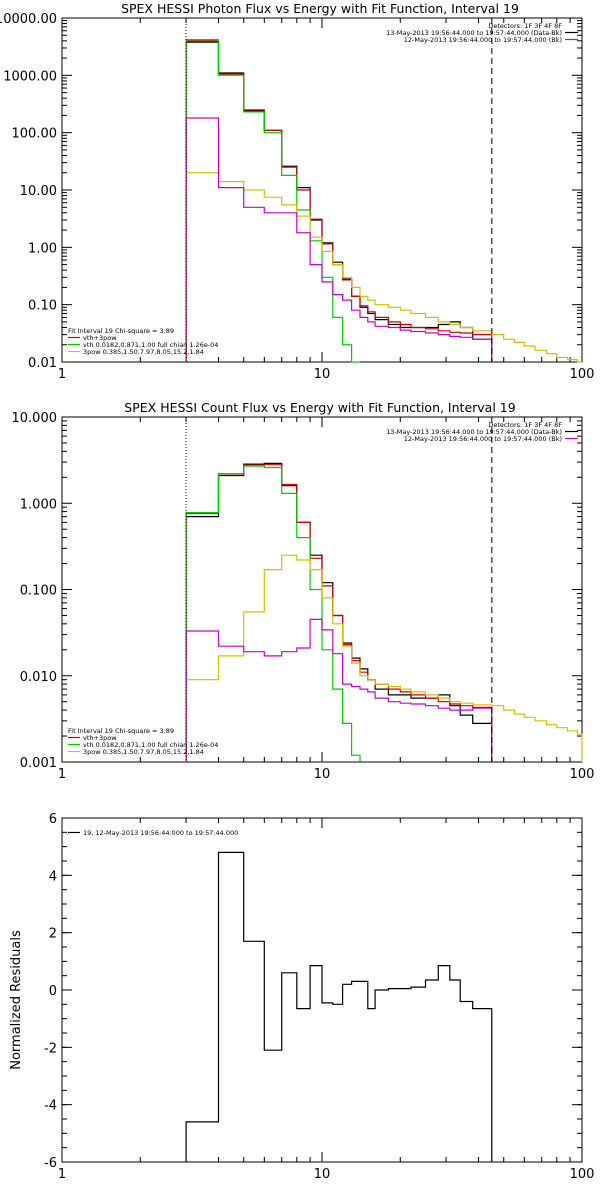  What do you see at coordinates (50, 1048) in the screenshot?
I see `y-tick-label: -2` at bounding box center [50, 1048].